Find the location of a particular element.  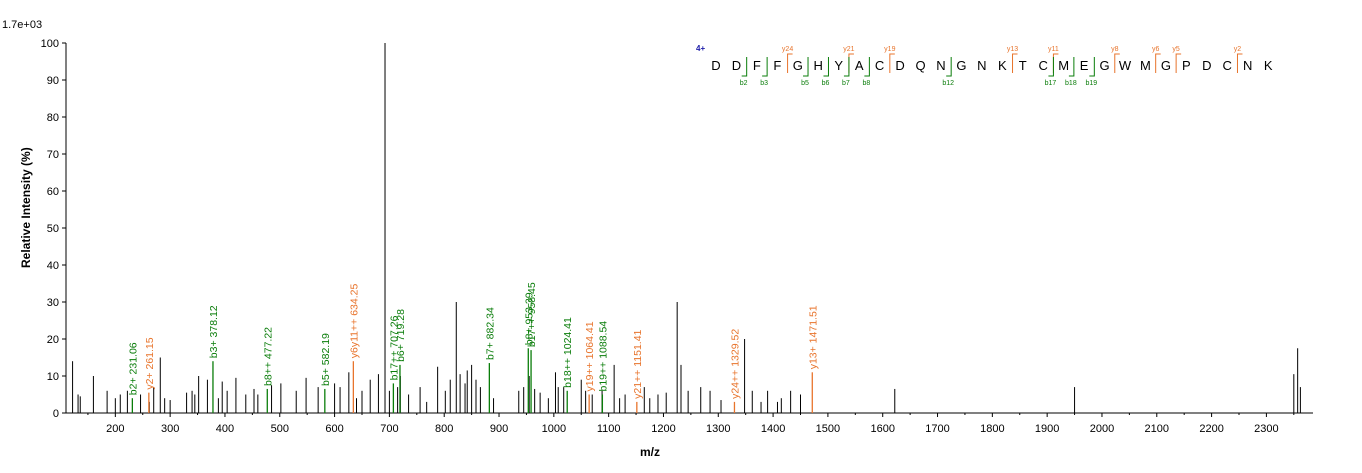

y-fragment-label: y6 is located at coordinates (1156, 49).